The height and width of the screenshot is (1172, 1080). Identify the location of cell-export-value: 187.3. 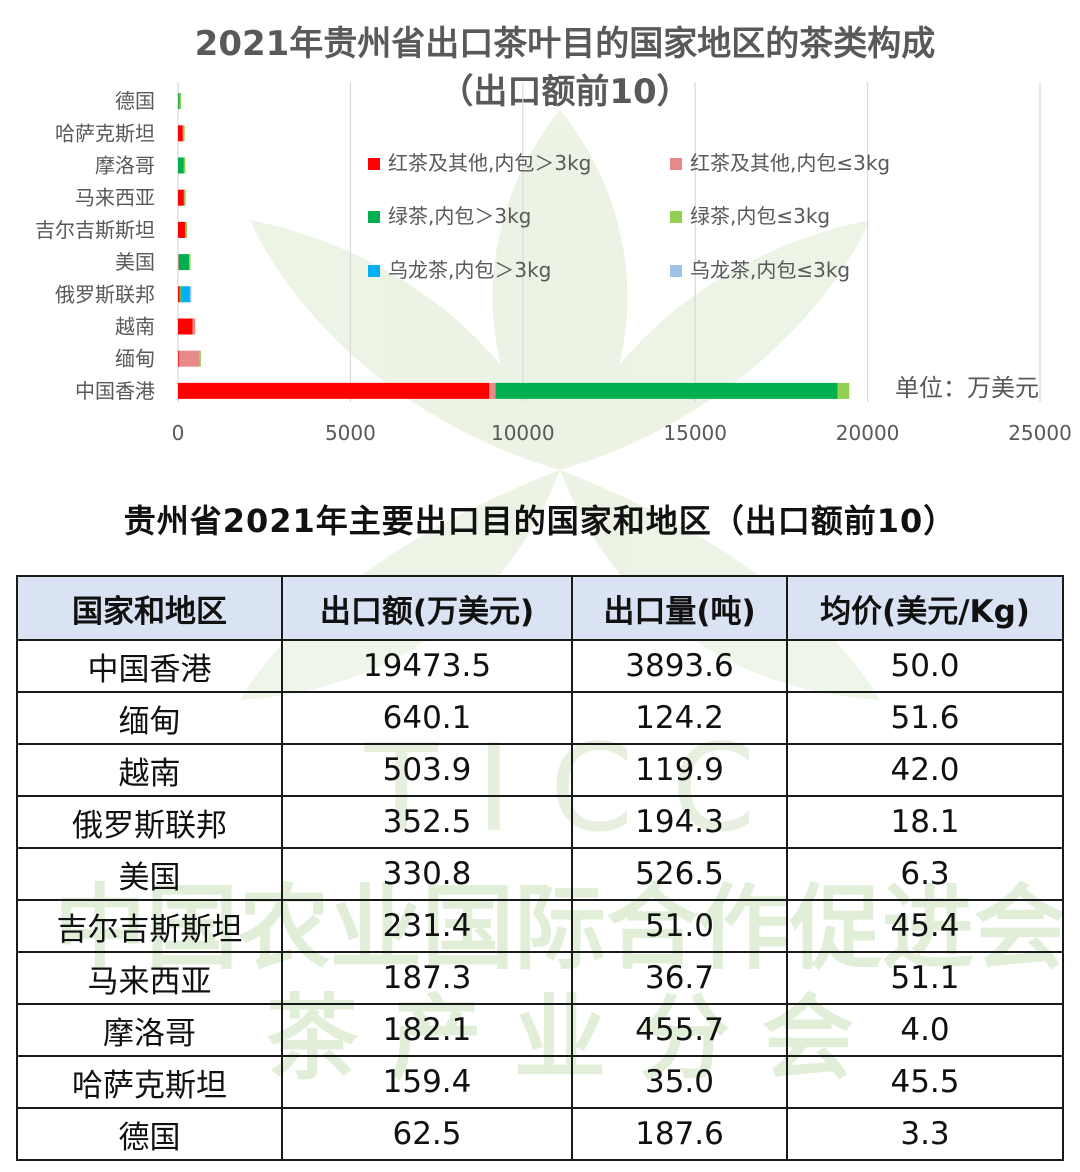
(427, 978).